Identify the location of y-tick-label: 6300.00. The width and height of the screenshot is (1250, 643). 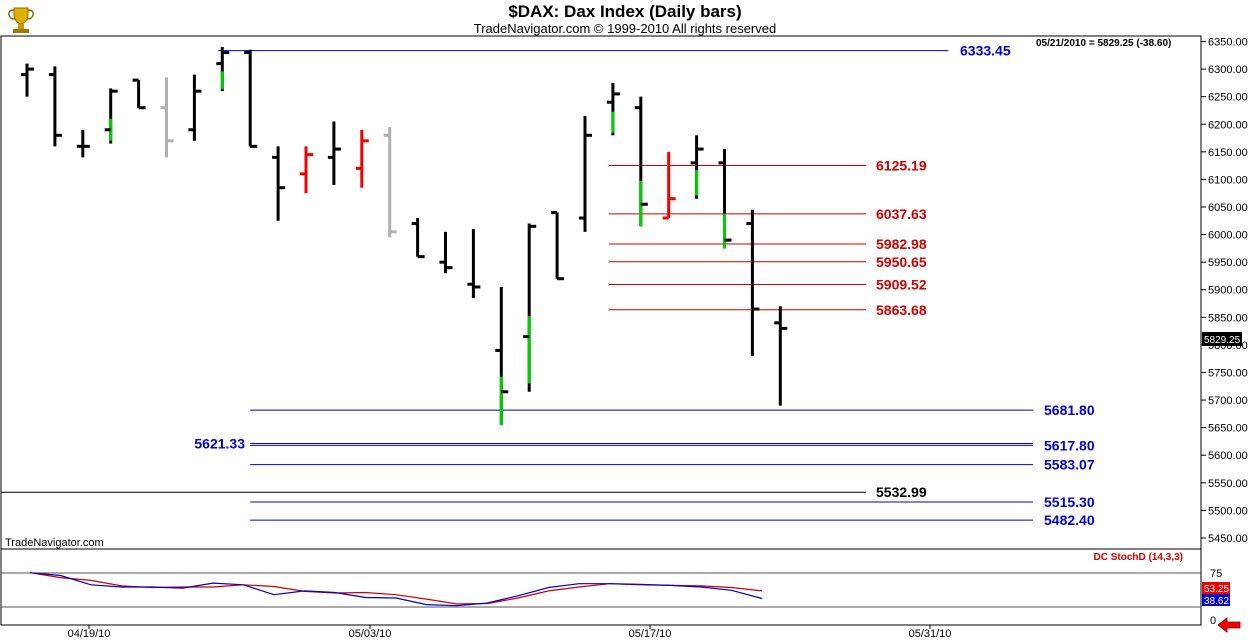
(1228, 70).